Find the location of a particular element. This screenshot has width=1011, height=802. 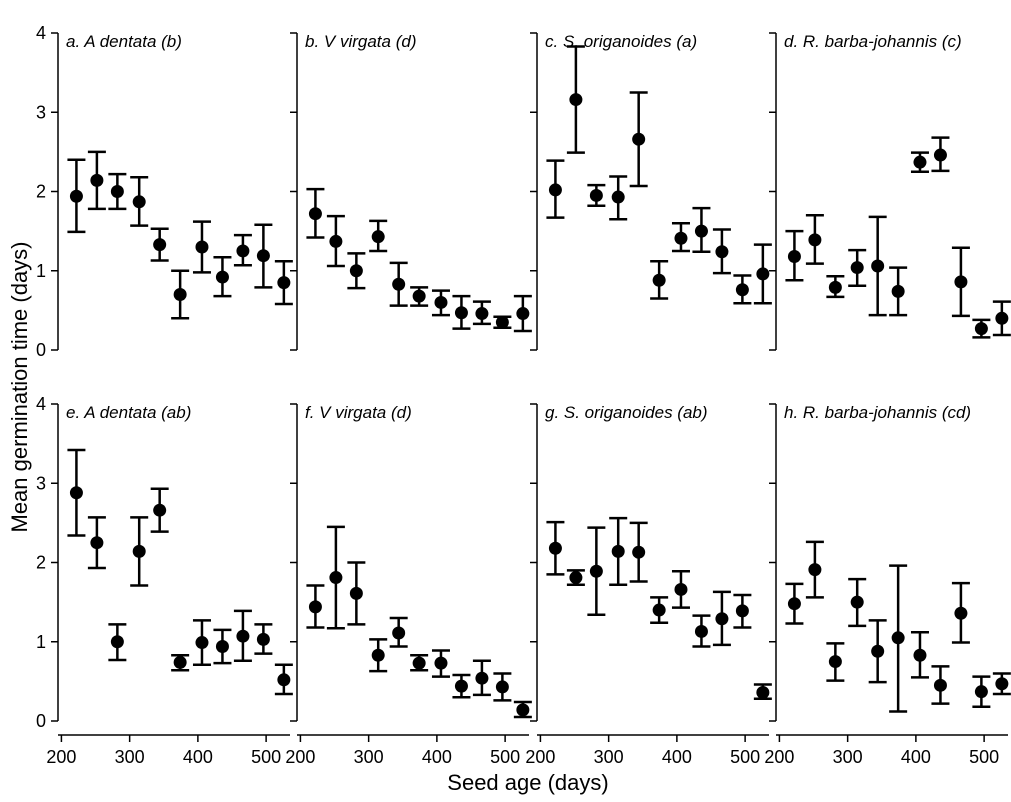

panel-4: d. R. barba-johannis (c) is located at coordinates (890, 191).